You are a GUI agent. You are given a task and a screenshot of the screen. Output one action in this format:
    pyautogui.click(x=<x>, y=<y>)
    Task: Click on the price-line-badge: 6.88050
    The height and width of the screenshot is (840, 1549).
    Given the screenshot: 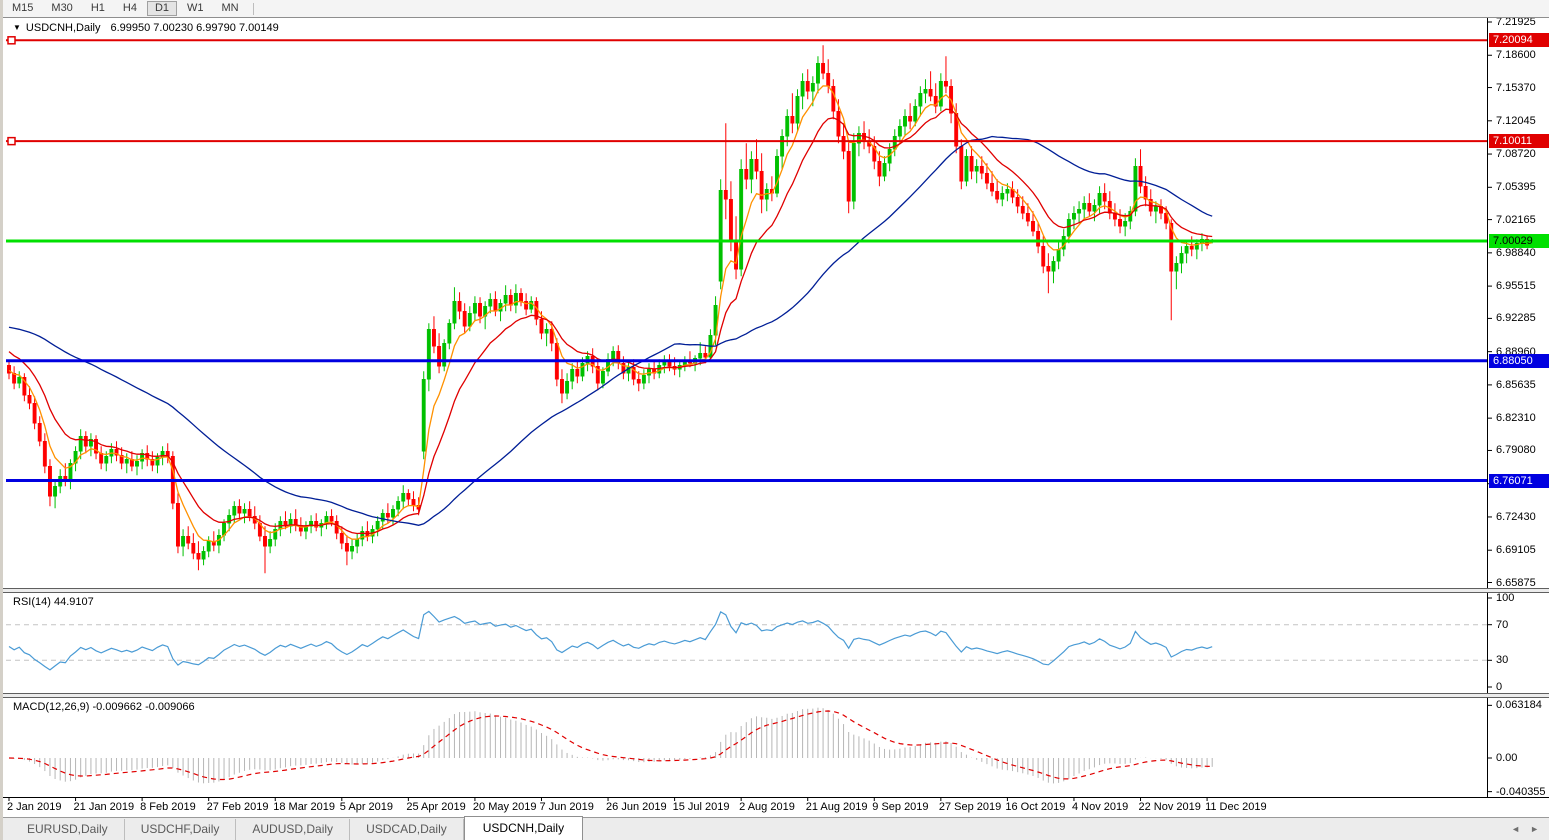 What is the action you would take?
    pyautogui.click(x=1519, y=360)
    